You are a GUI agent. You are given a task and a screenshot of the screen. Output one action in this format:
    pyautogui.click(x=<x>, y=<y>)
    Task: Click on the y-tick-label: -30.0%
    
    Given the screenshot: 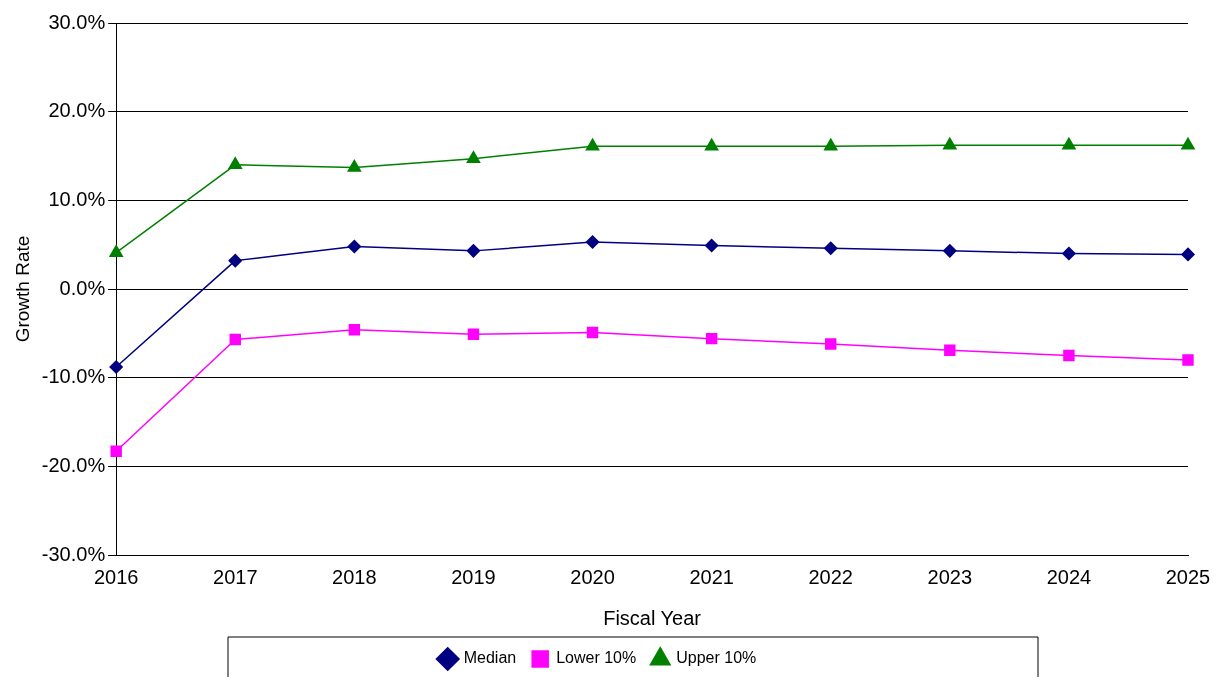 What is the action you would take?
    pyautogui.click(x=73, y=553)
    